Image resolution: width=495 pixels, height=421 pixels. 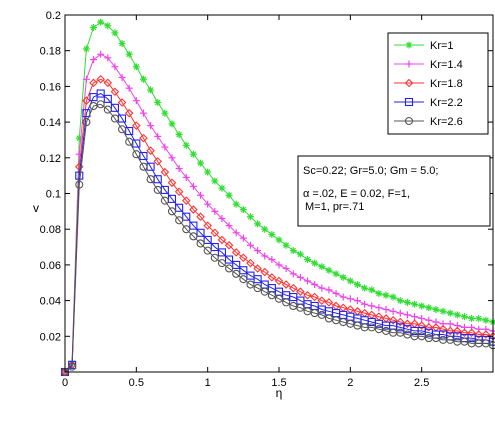 What do you see at coordinates (442, 46) in the screenshot?
I see `legend-label: Kr=1` at bounding box center [442, 46].